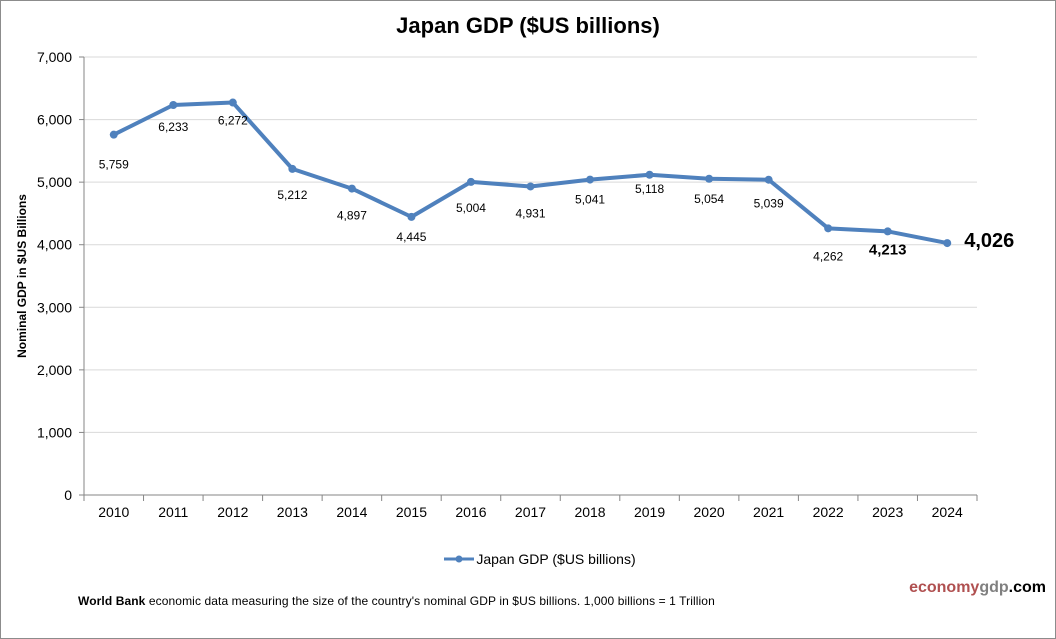 This screenshot has width=1056, height=639. I want to click on footnote-source: World Bank, so click(112, 601).